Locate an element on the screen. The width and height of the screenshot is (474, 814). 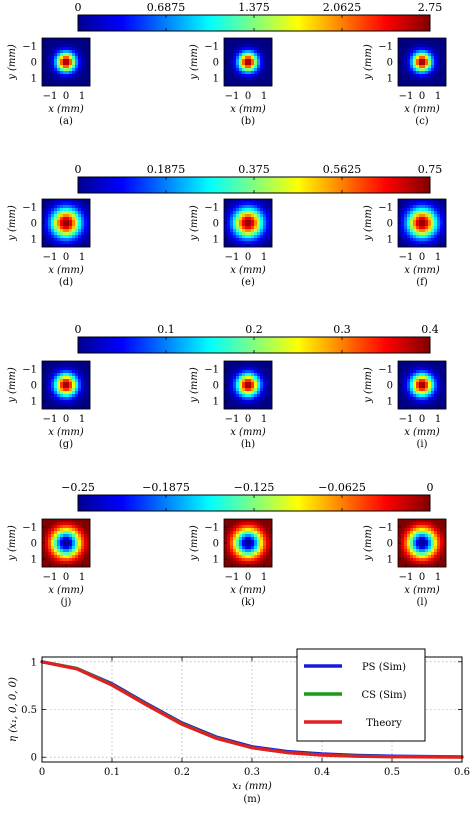
heatmap-y-tick-label: −1 is located at coordinates (211, 208).